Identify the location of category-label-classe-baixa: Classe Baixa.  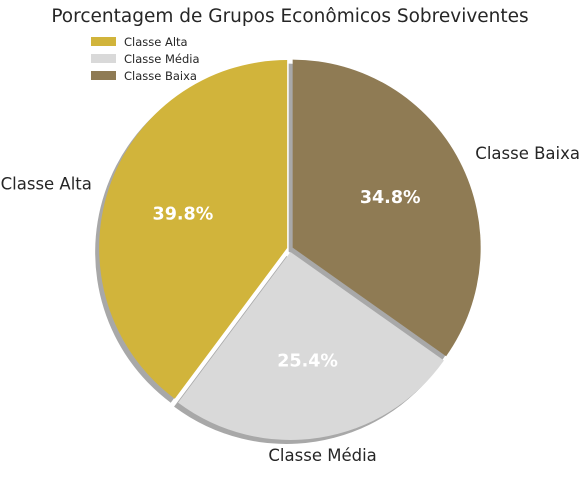
(527, 153).